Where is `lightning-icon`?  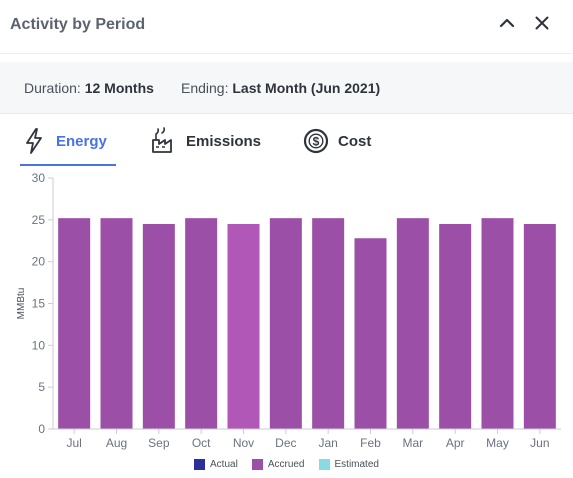
lightning-icon is located at coordinates (34, 141).